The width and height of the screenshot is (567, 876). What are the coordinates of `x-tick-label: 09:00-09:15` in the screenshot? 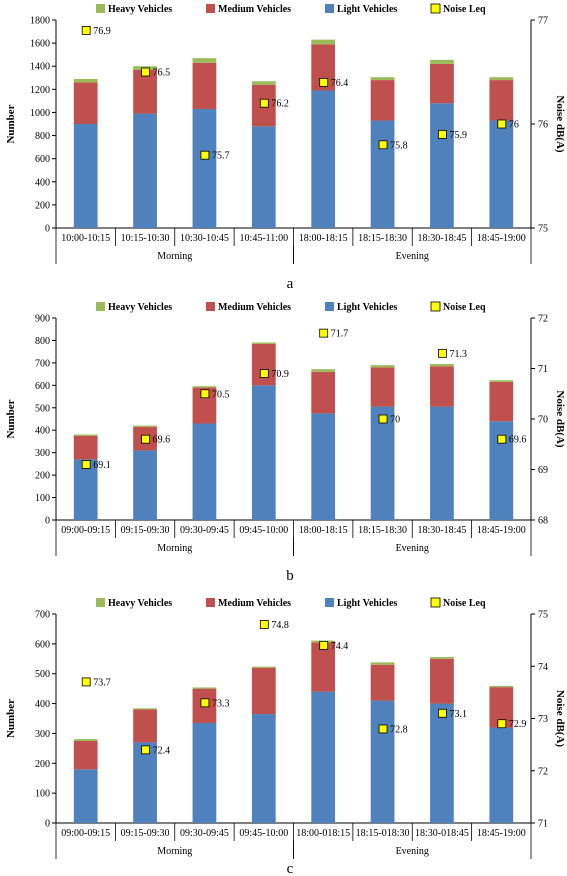 It's located at (85, 530).